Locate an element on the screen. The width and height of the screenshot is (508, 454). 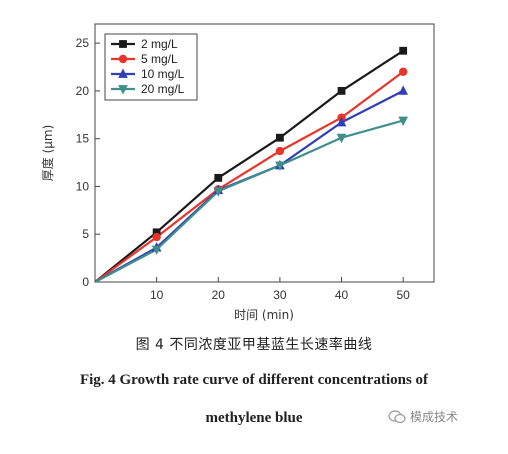
legend-label: 20 mg/L is located at coordinates (163, 89).